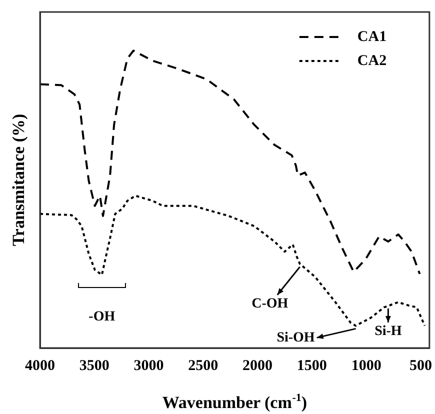  Describe the element at coordinates (149, 366) in the screenshot. I see `x-tick-label: 3000` at that location.